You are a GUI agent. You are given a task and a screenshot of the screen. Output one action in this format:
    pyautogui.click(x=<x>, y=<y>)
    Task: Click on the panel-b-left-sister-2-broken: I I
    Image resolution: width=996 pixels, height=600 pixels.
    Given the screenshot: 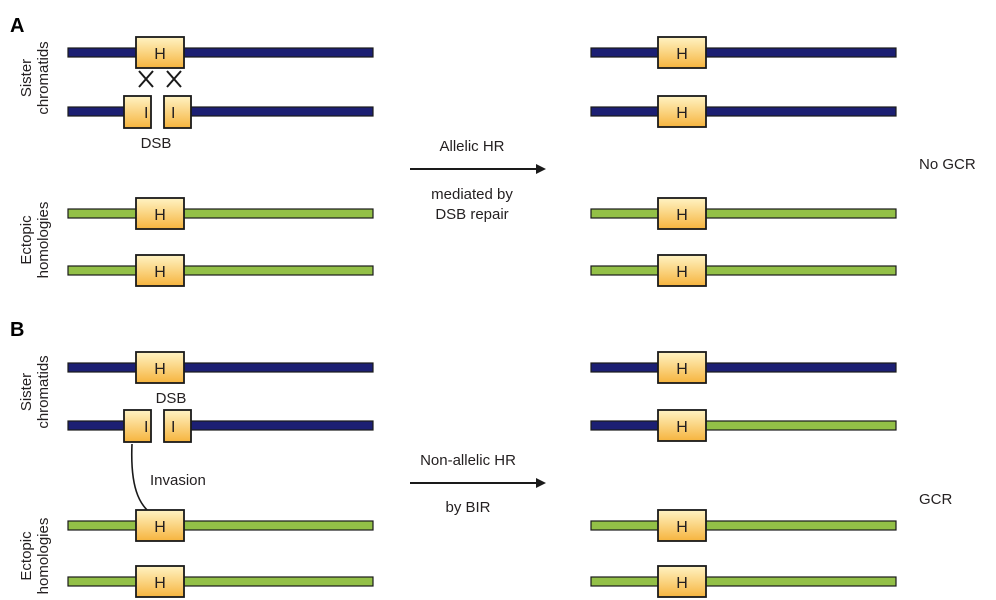 What is the action you would take?
    pyautogui.click(x=220, y=426)
    